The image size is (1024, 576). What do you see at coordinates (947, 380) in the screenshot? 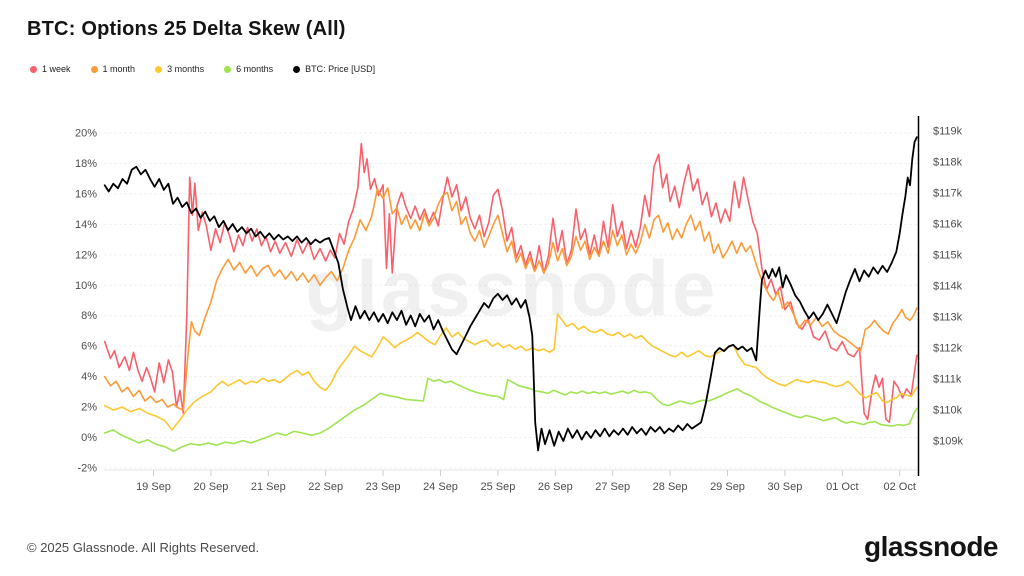
I see `right-axis-tick-label: $111k` at bounding box center [947, 380].